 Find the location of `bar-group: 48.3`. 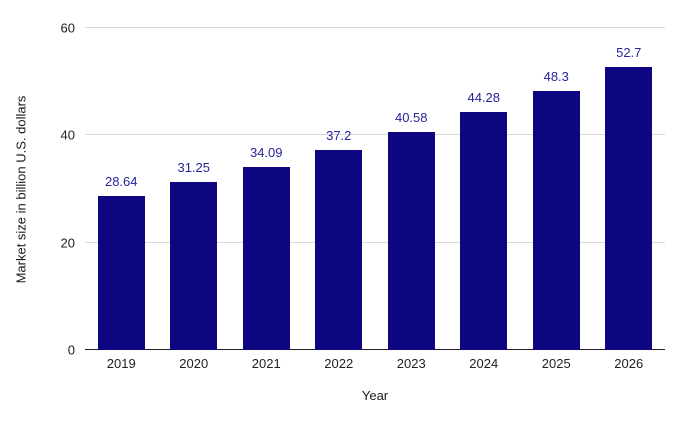

bar-group: 48.3 is located at coordinates (556, 189).